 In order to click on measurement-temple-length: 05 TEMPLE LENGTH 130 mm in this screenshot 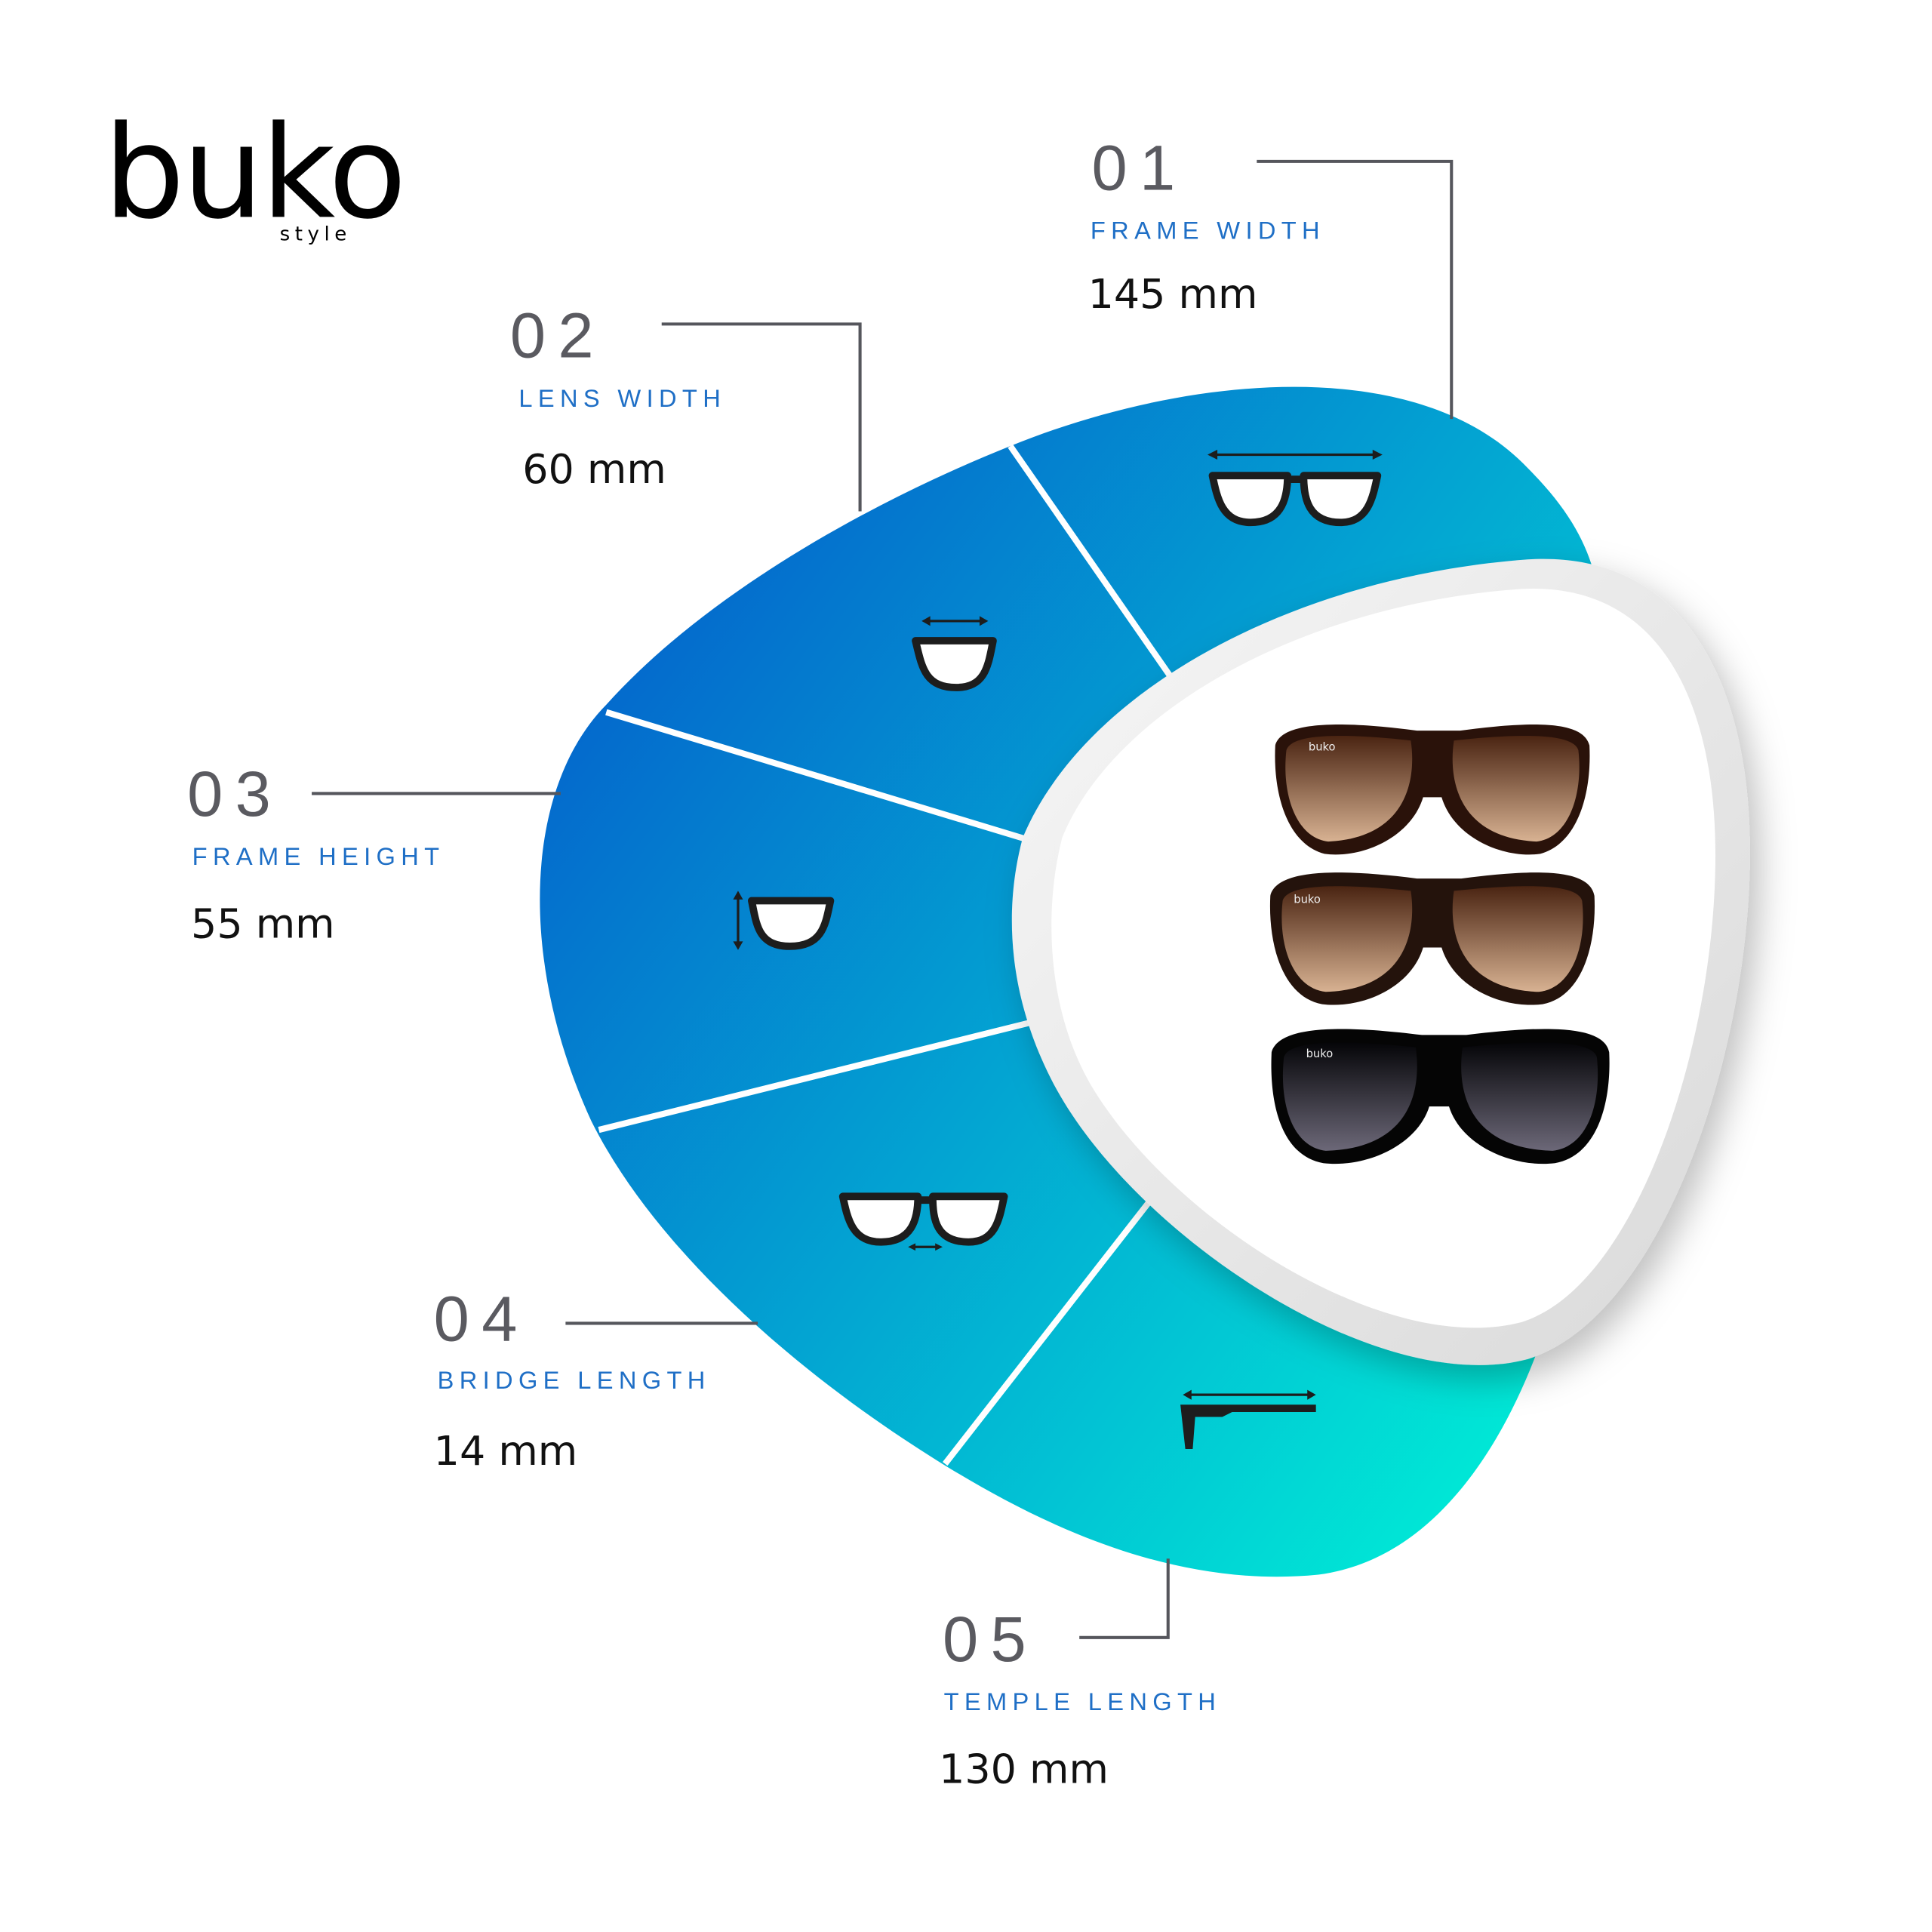, I will do `click(1080, 1698)`.